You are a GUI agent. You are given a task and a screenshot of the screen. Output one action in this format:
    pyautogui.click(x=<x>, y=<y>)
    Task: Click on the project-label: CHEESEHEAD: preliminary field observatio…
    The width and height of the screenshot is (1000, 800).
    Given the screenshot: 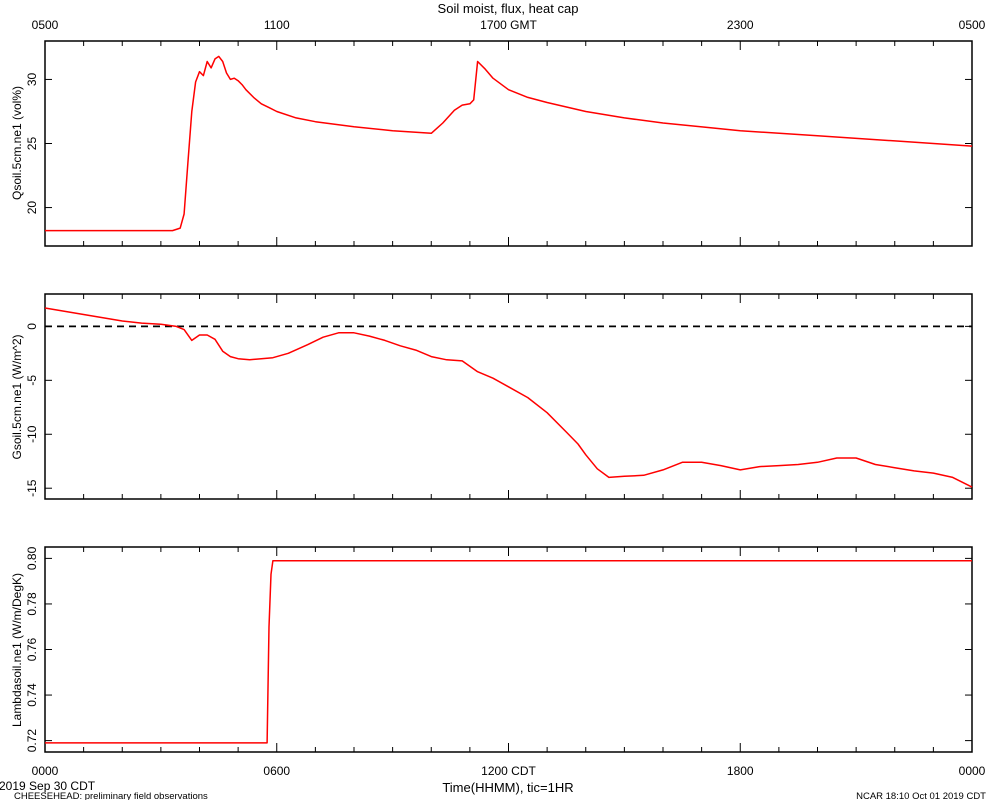 What is the action you would take?
    pyautogui.click(x=111, y=795)
    